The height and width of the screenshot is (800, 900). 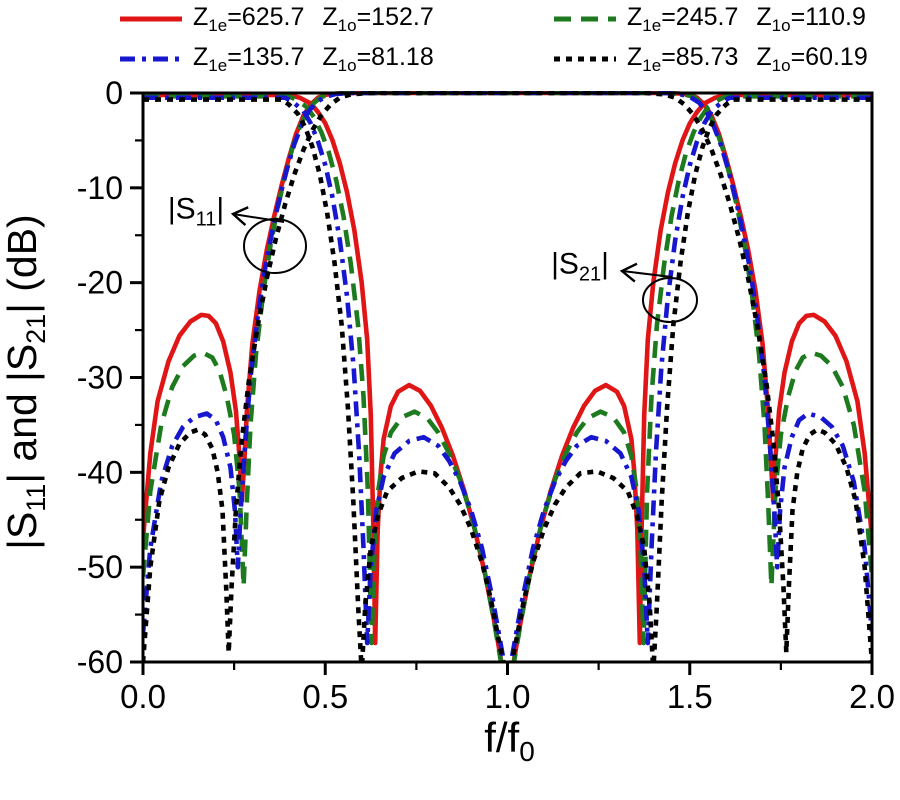 What do you see at coordinates (196, 211) in the screenshot?
I see `annotation-text-s11: |S11|` at bounding box center [196, 211].